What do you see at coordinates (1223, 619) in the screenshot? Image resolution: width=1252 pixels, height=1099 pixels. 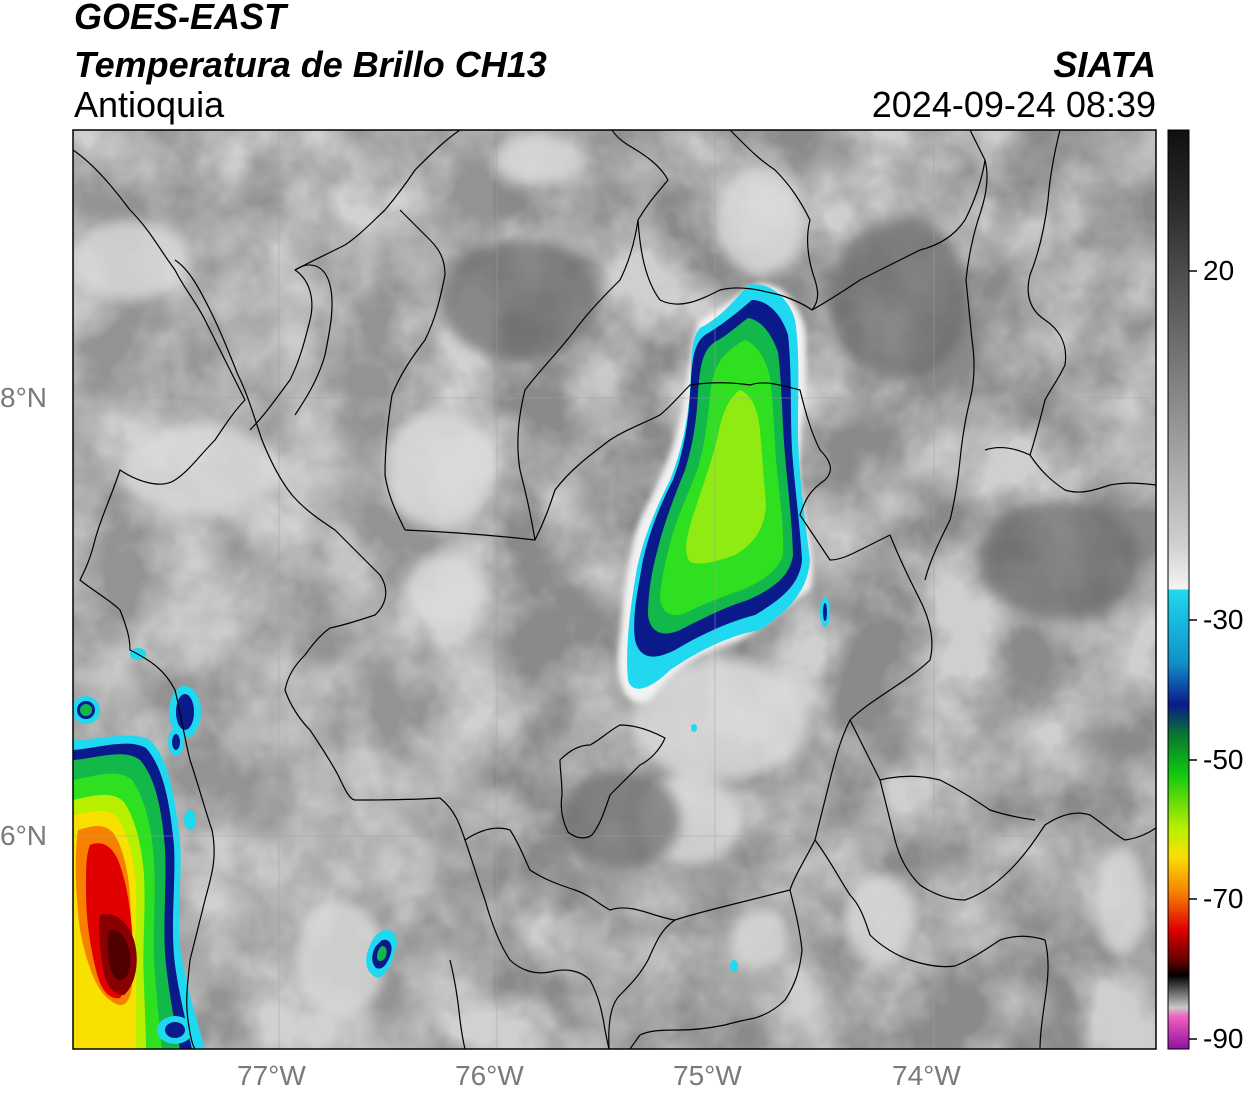 I see `colorbar-label-minus30: -30` at bounding box center [1223, 619].